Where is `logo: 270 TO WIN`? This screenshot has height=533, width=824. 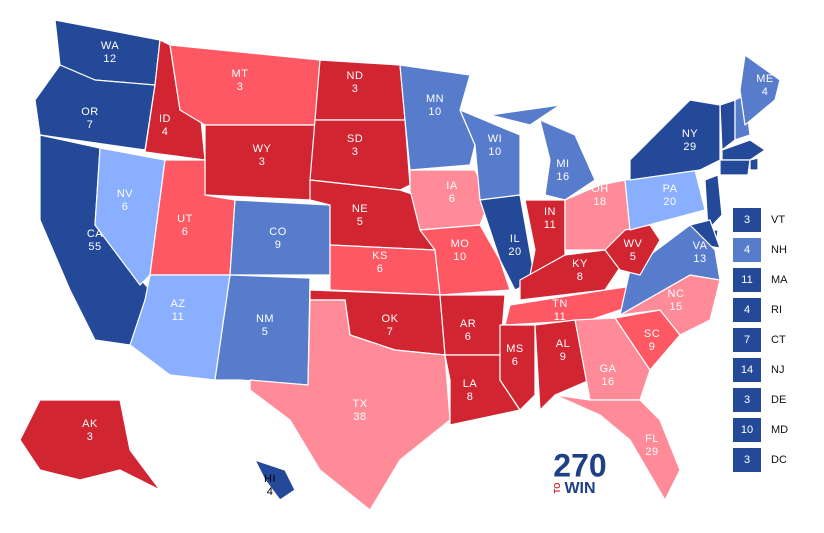 logo: 270 TO WIN is located at coordinates (580, 472).